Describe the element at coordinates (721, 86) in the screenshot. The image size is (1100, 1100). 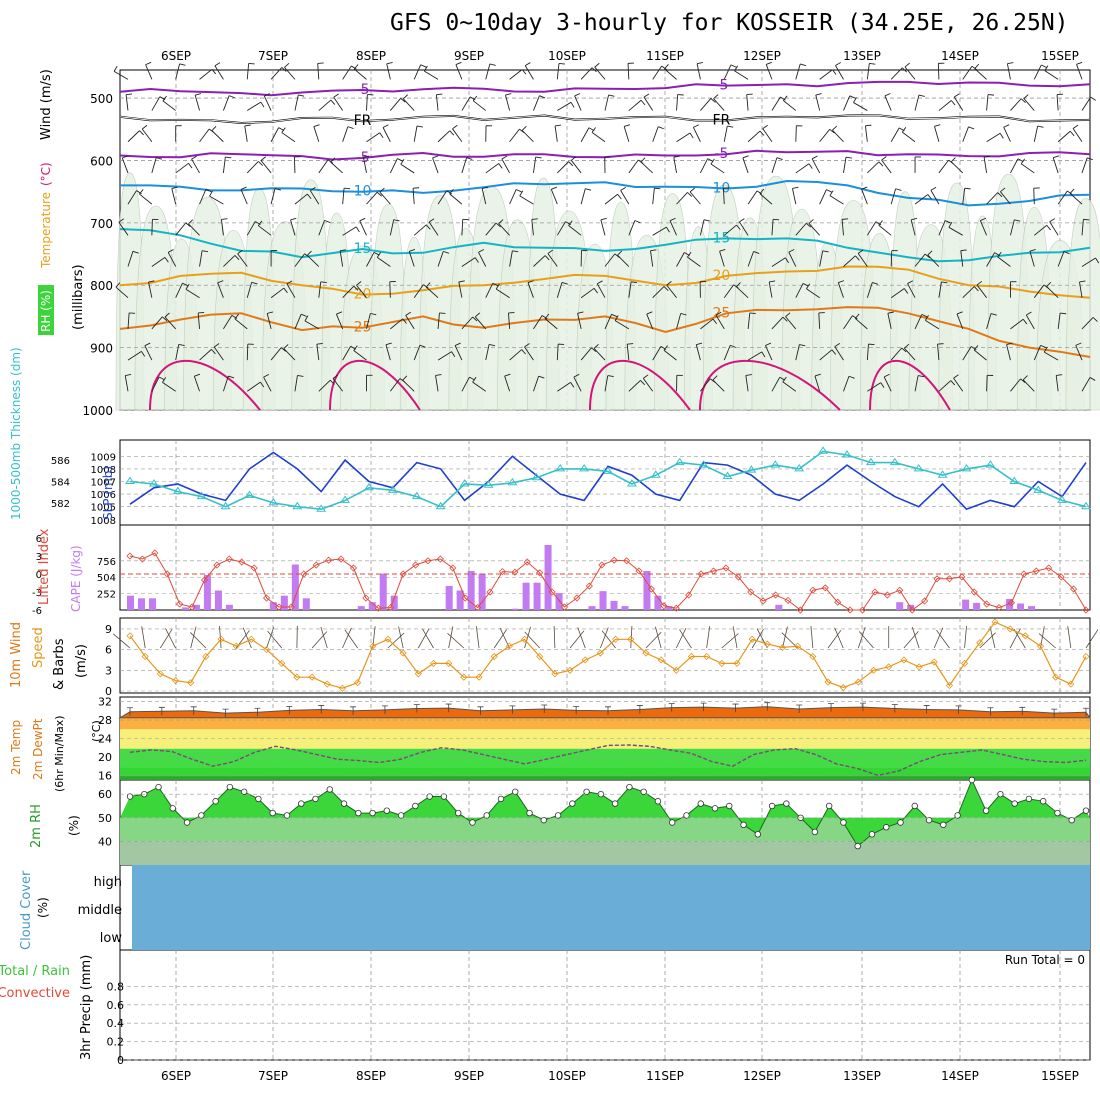
I see `contour-label: -5` at that location.